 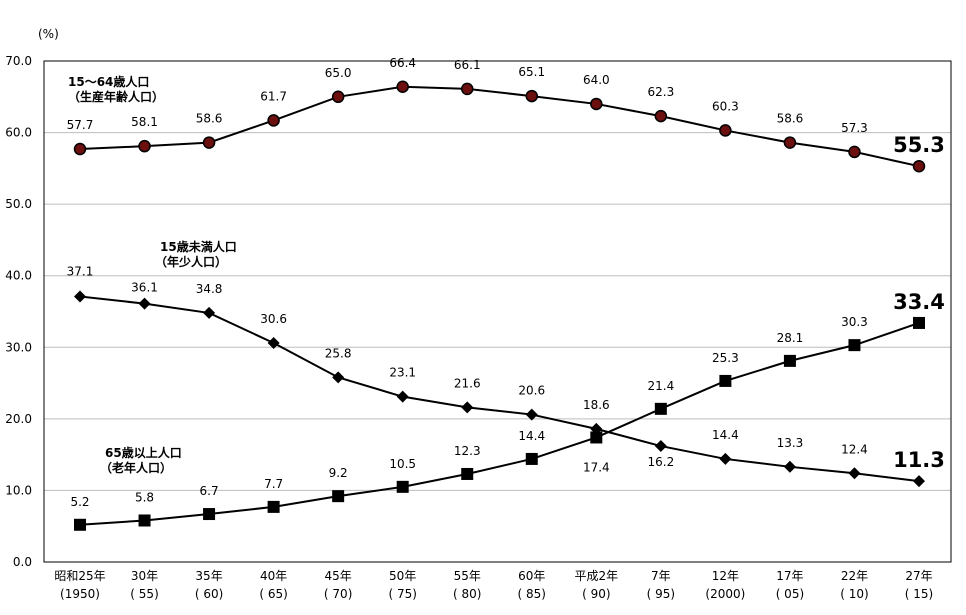 What do you see at coordinates (143, 452) in the screenshot?
I see `series-name: 65歳以上人口` at bounding box center [143, 452].